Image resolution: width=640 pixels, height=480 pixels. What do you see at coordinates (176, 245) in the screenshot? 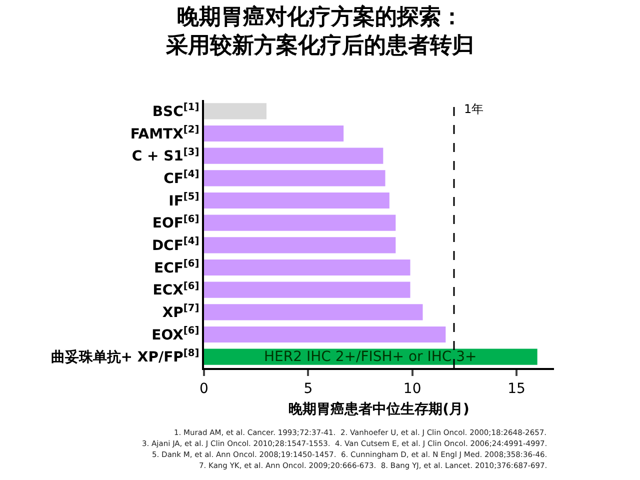
I see `y-tick-label: DCF$^{[4]}$` at bounding box center [176, 245].